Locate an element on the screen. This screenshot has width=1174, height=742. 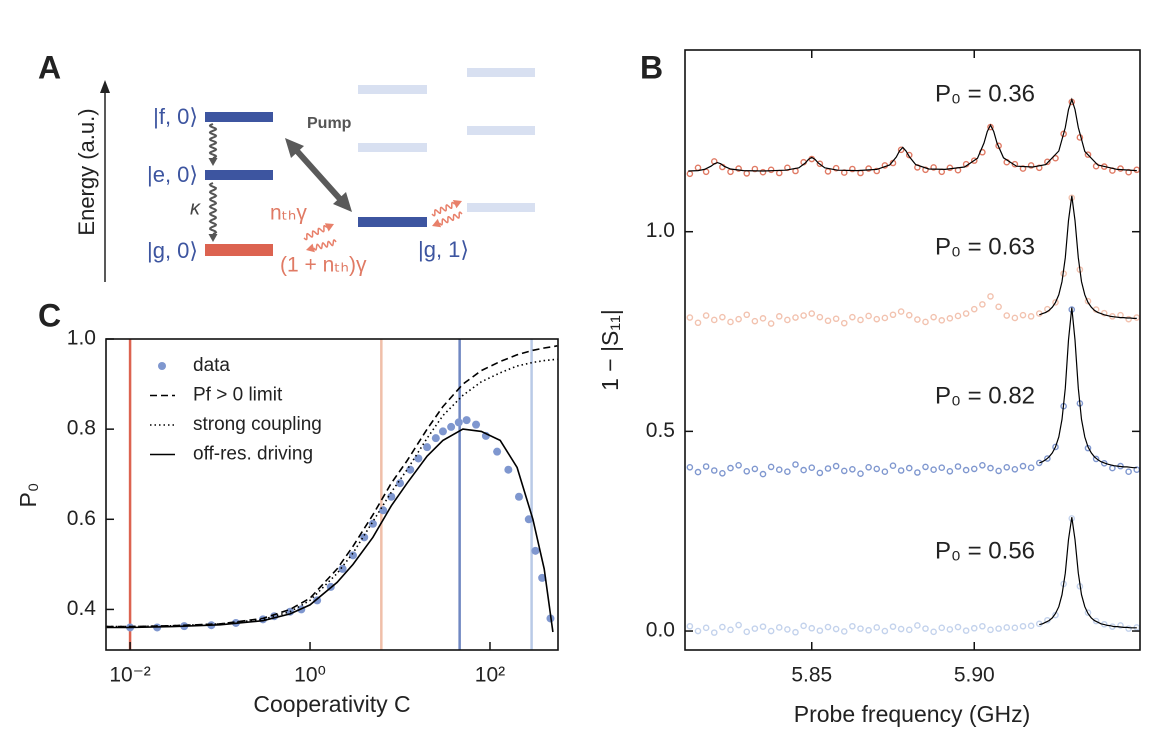
level-f0 is located at coordinates (239, 117).